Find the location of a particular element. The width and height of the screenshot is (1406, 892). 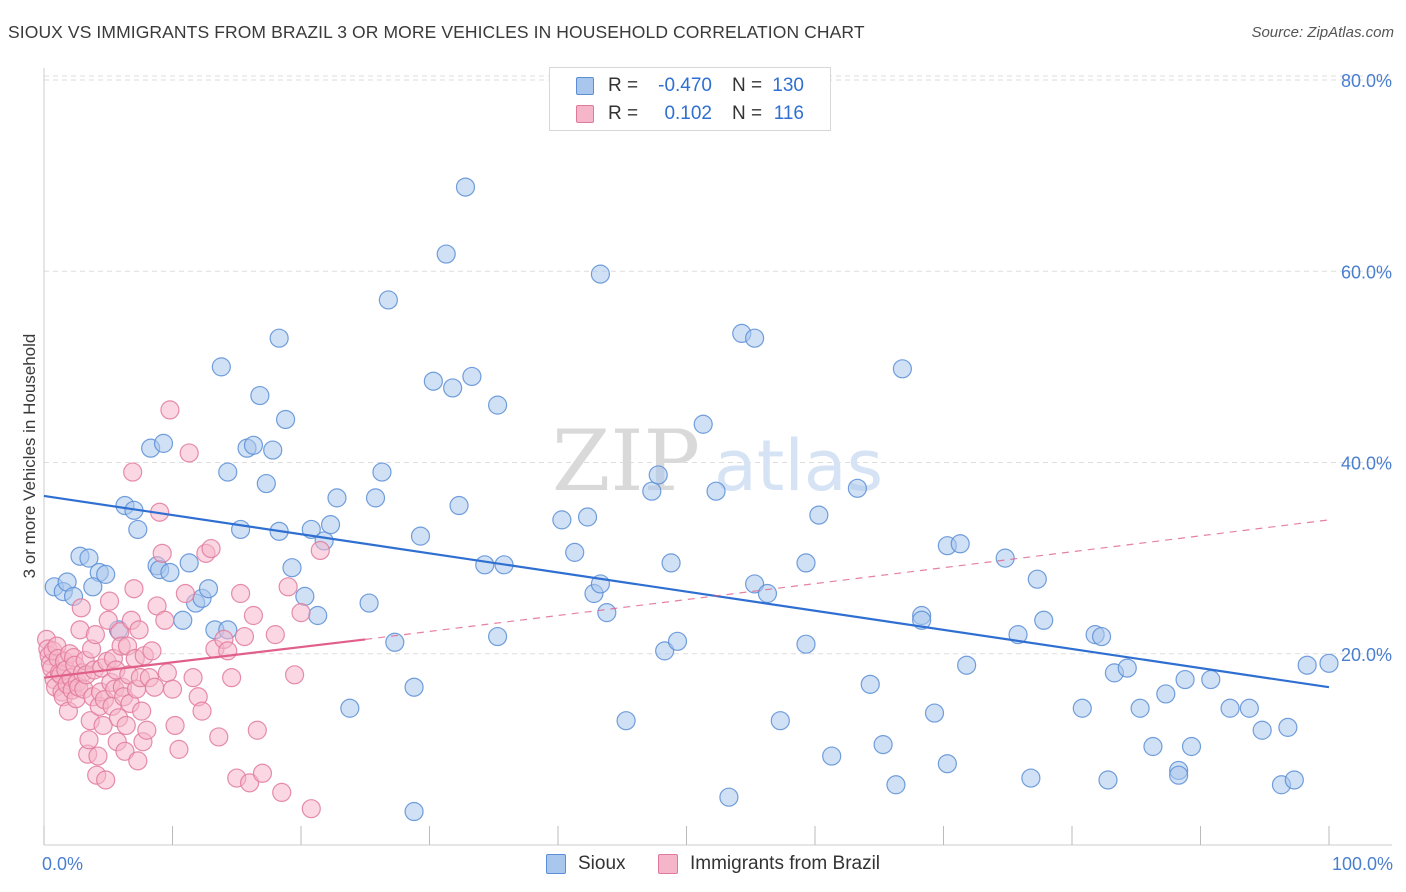

sioux-swatch is located at coordinates (585, 86).